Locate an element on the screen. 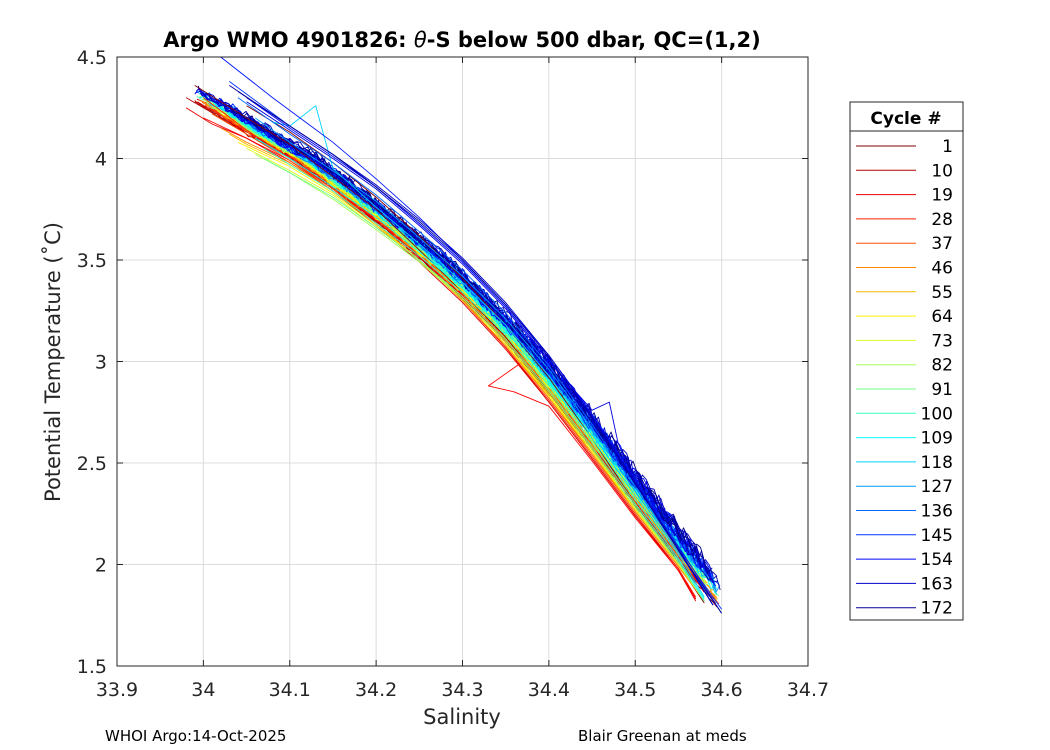 This screenshot has height=750, width=1050. x-tick-labels: 33.9 34 34.1 34.2 34.3 34.4 34.5 34.6 34.7 is located at coordinates (462, 690).